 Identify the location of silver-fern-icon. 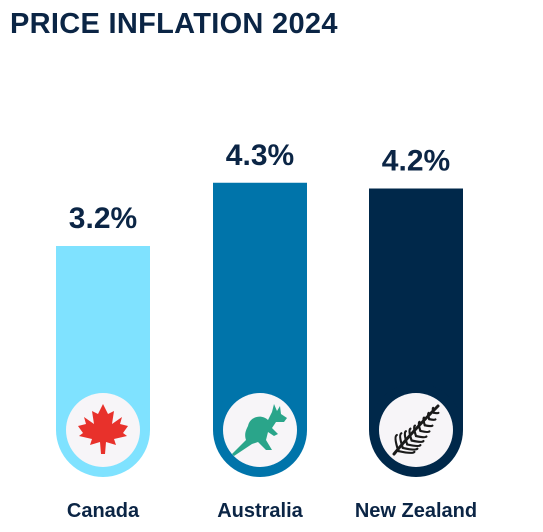
(416, 430).